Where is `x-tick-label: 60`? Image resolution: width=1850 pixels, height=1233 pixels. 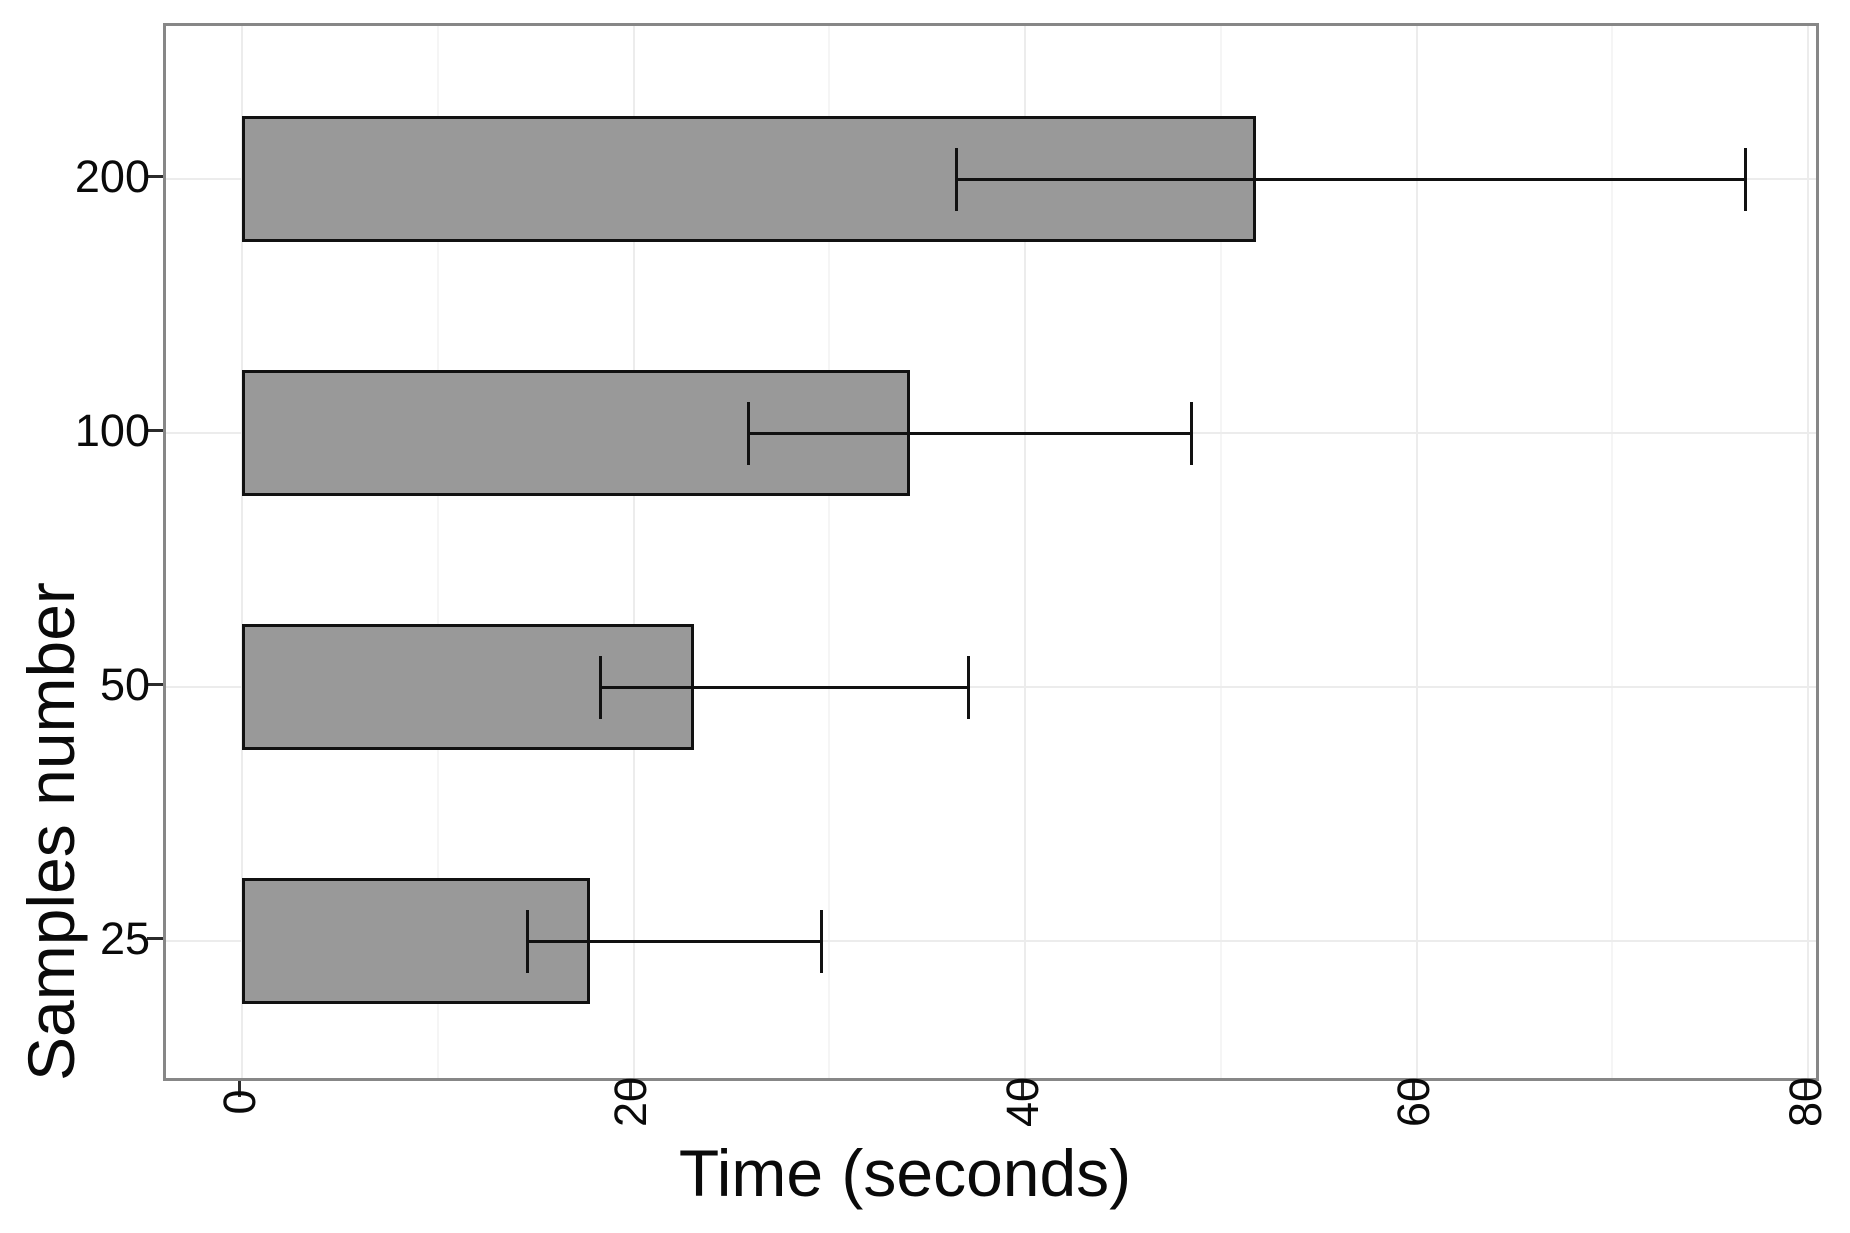 x-tick-label: 60 is located at coordinates (1413, 1102).